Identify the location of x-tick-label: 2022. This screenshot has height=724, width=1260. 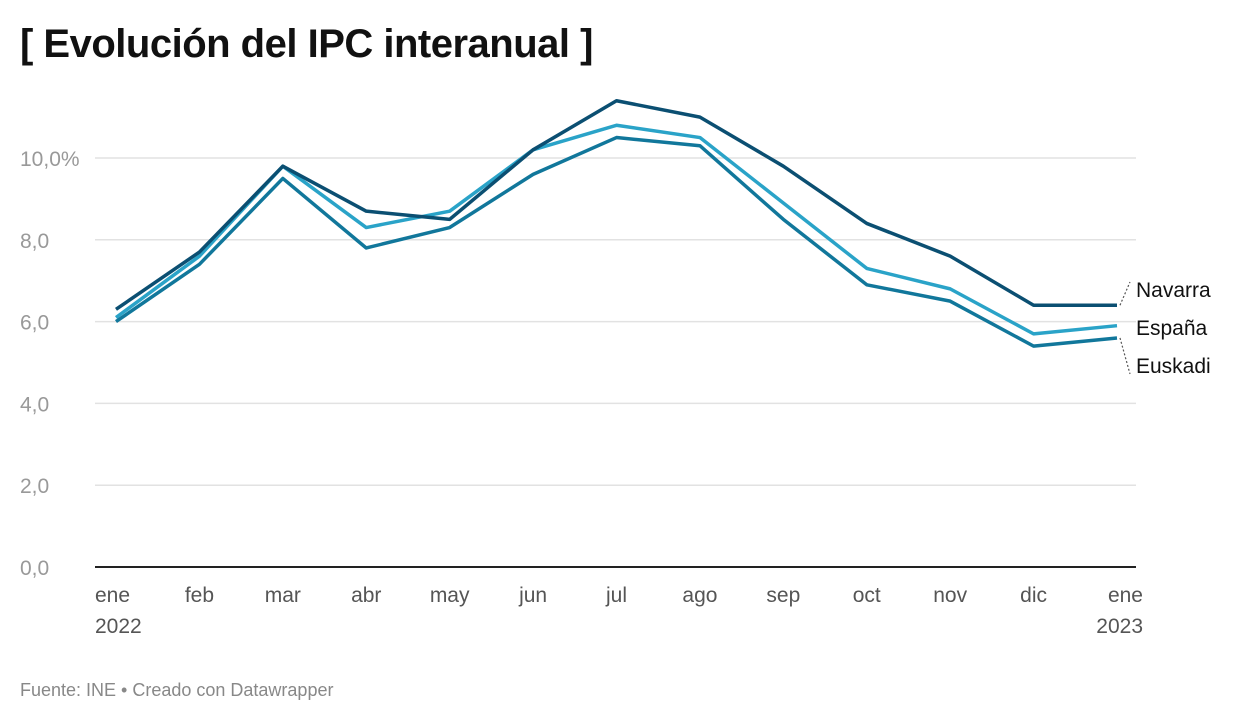
(118, 626).